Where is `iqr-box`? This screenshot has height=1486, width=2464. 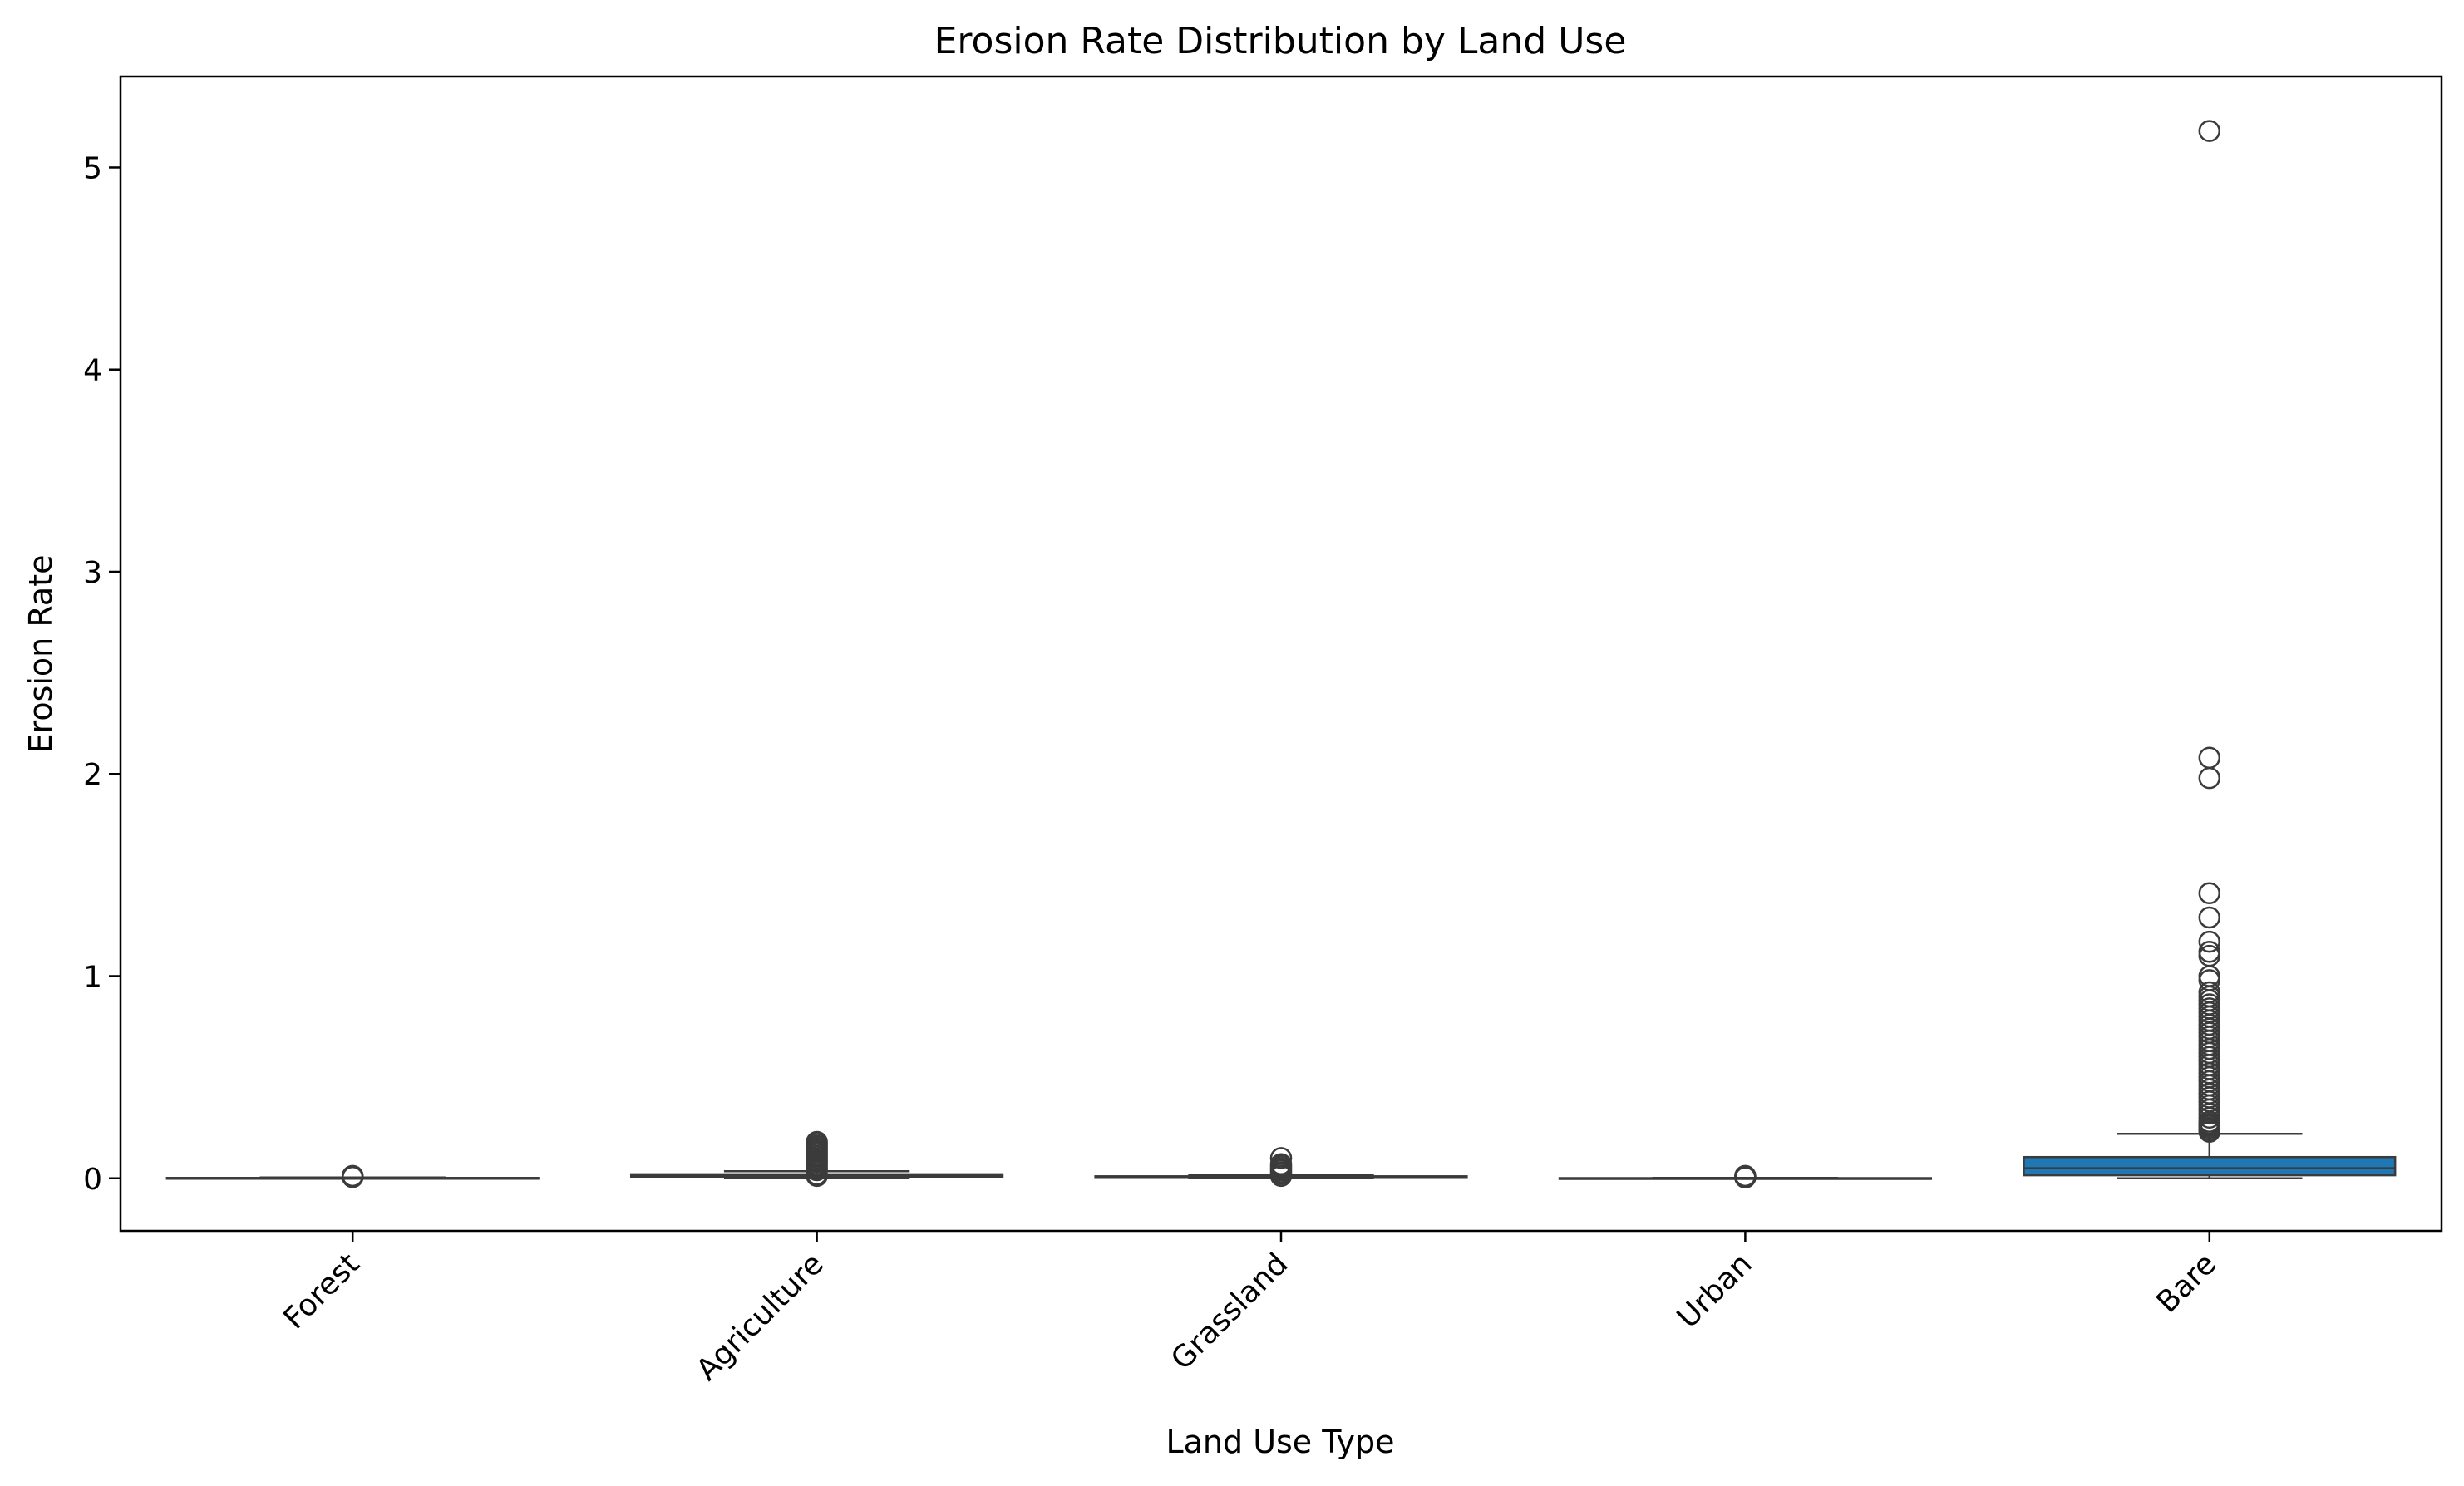
iqr-box is located at coordinates (2210, 1166).